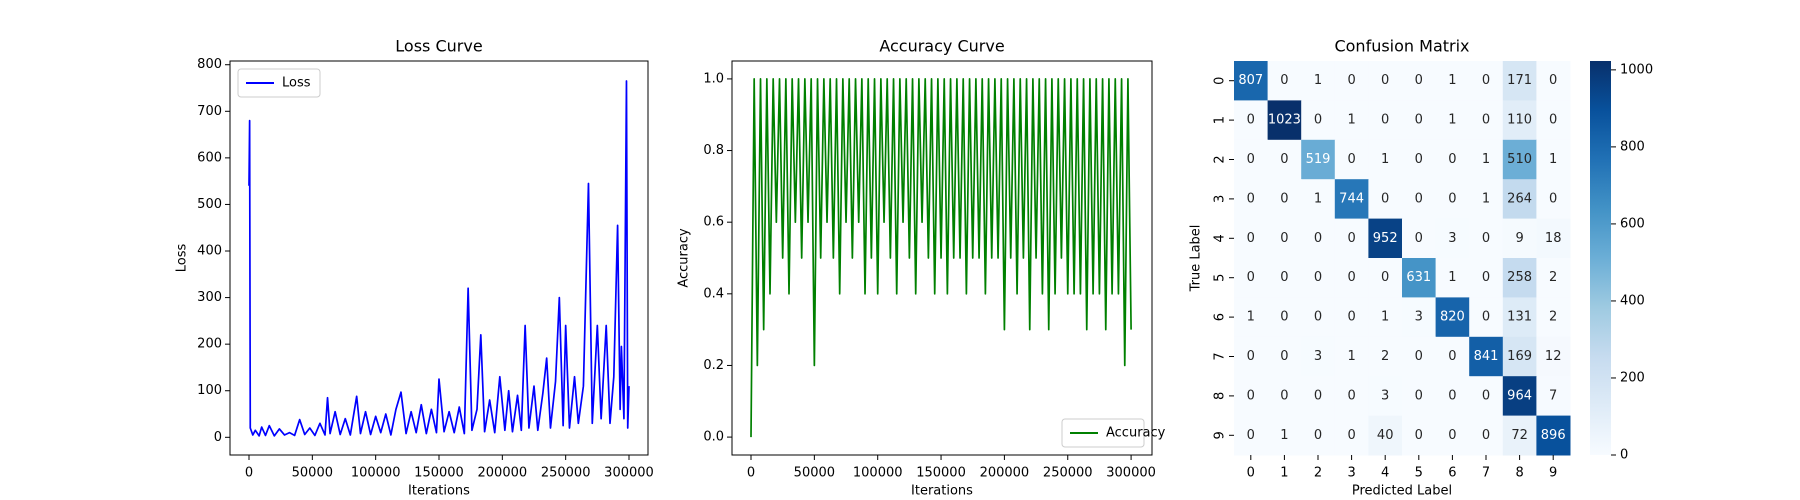 Image resolution: width=1800 pixels, height=500 pixels. I want to click on y-tick-label: 0.0, so click(713, 437).